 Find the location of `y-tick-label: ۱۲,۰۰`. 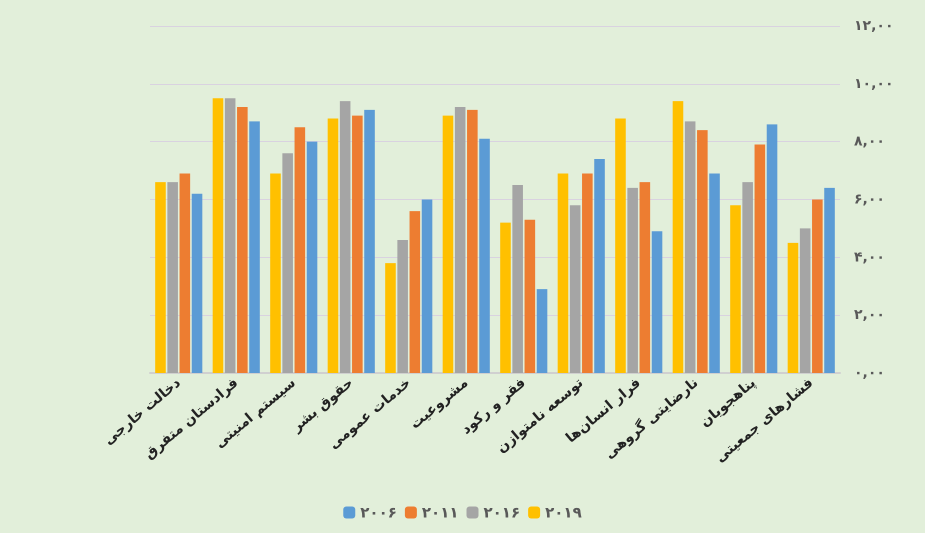

y-tick-label: ۱۲,۰۰ is located at coordinates (874, 26).